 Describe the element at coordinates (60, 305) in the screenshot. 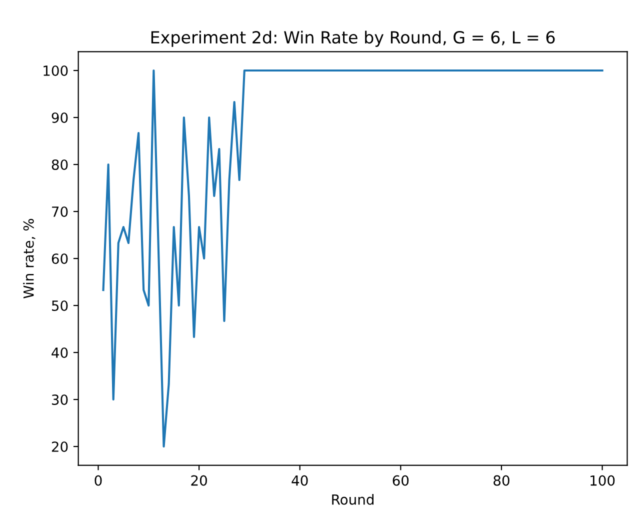

I see `y-tick-label: 50` at that location.